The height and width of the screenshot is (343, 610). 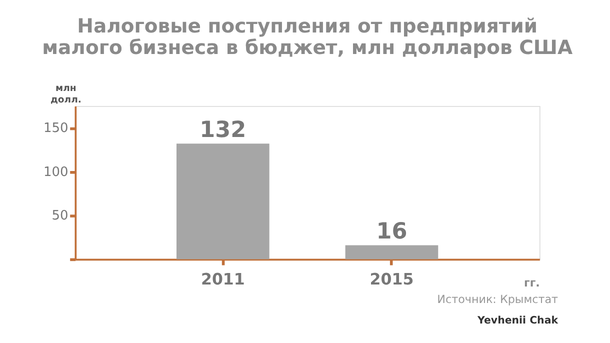 What do you see at coordinates (307, 26) in the screenshot?
I see `text: Налоговые поступления от предприятий` at bounding box center [307, 26].